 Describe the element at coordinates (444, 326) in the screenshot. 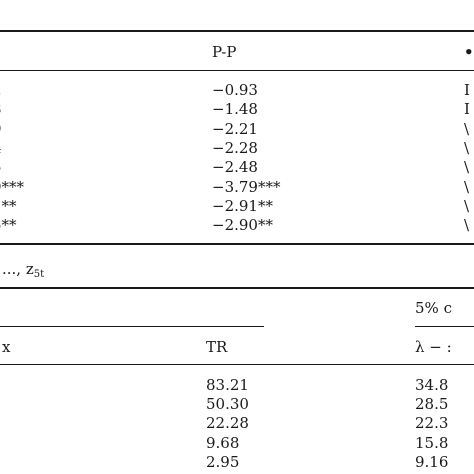

I see `bottom-table-group-rule-right` at that location.